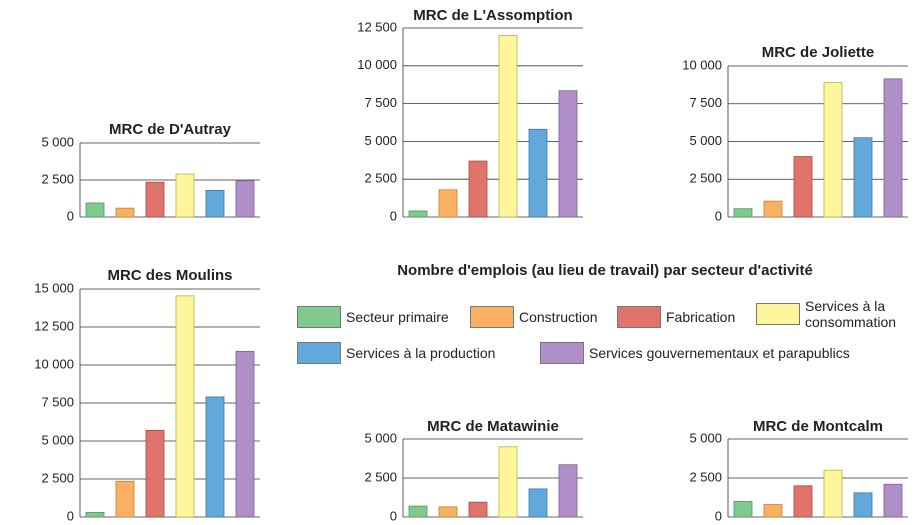 Image resolution: width=920 pixels, height=525 pixels. Describe the element at coordinates (493, 426) in the screenshot. I see `chart-title: MRC de Matawinie` at that location.